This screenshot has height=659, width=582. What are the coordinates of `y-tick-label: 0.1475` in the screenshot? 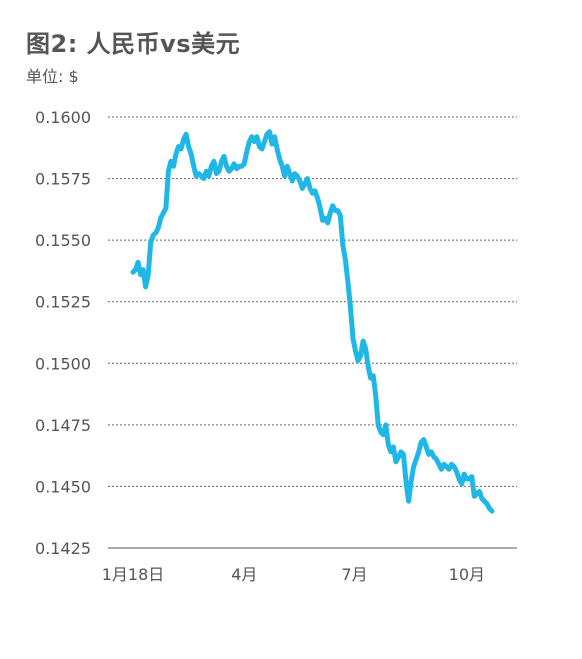 It's located at (63, 425).